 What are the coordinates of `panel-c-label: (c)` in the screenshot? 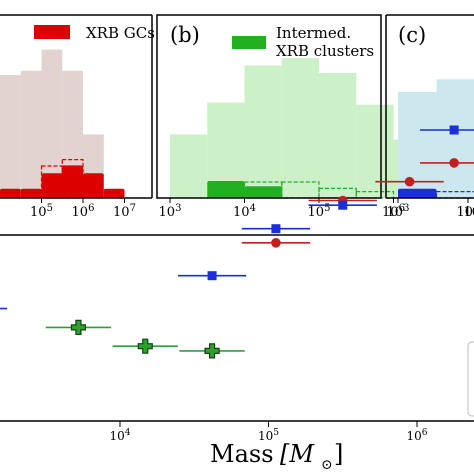 It's located at (412, 35).